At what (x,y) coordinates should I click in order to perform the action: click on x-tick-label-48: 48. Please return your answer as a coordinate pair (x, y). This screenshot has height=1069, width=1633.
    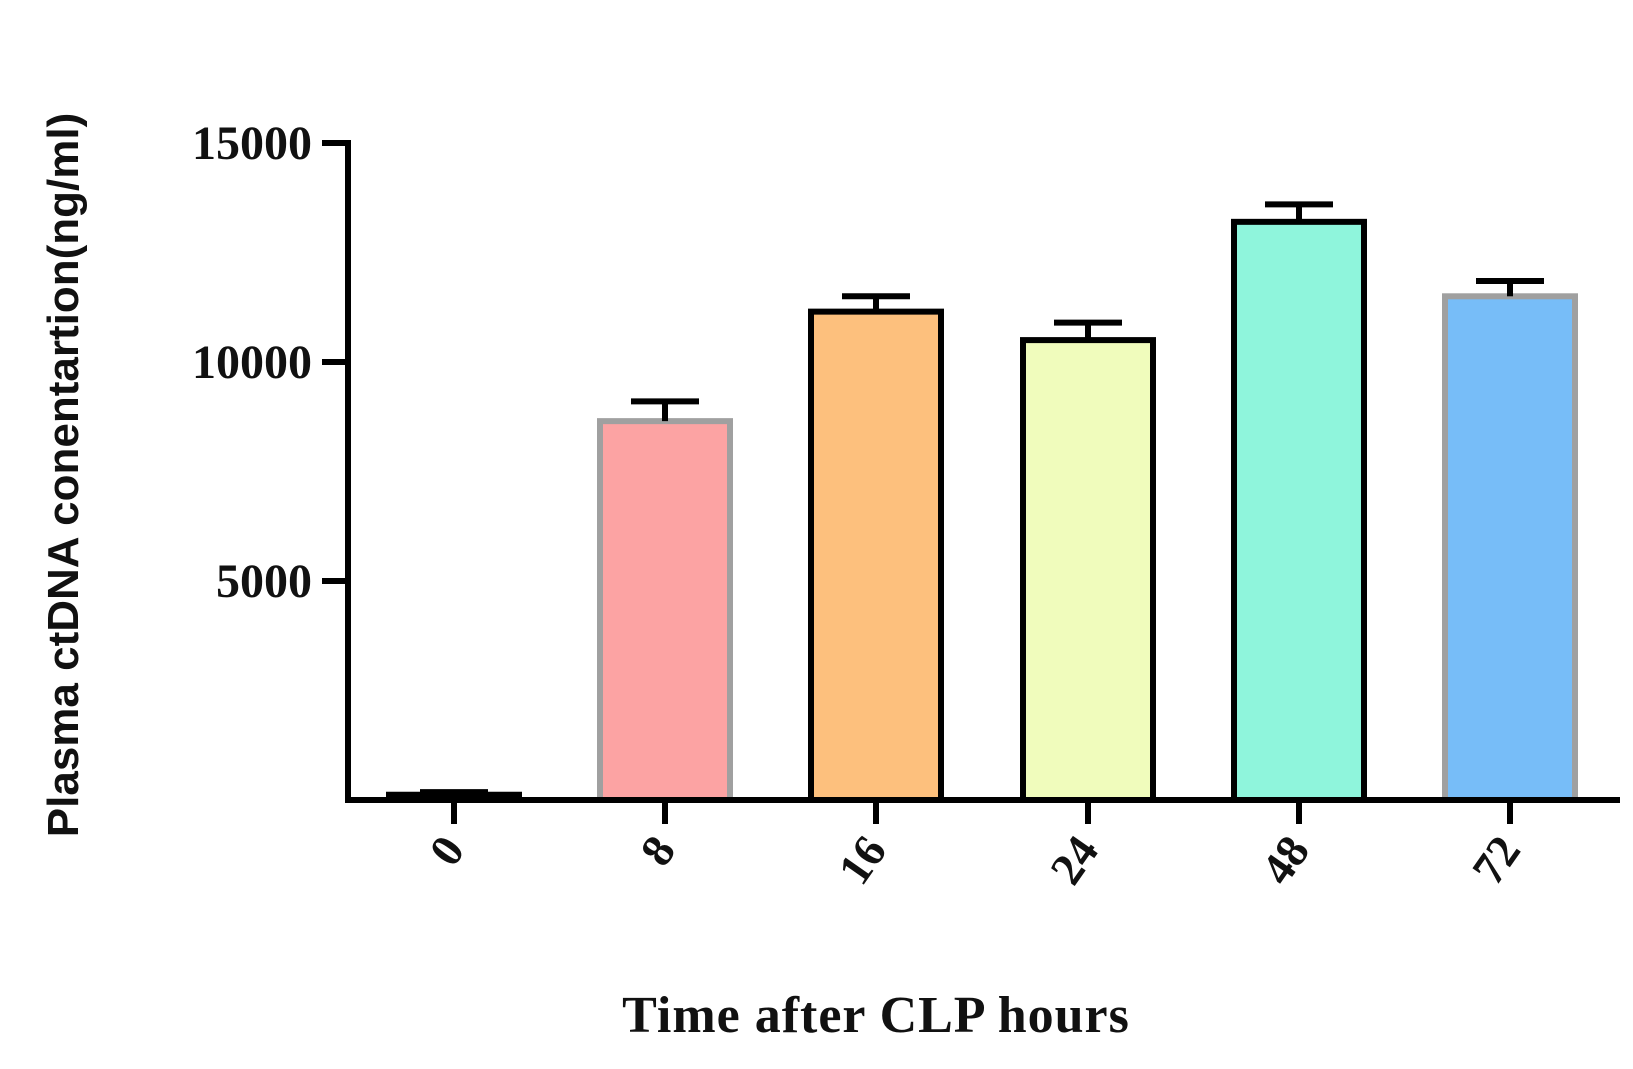
    Looking at the image, I should click on (1285, 859).